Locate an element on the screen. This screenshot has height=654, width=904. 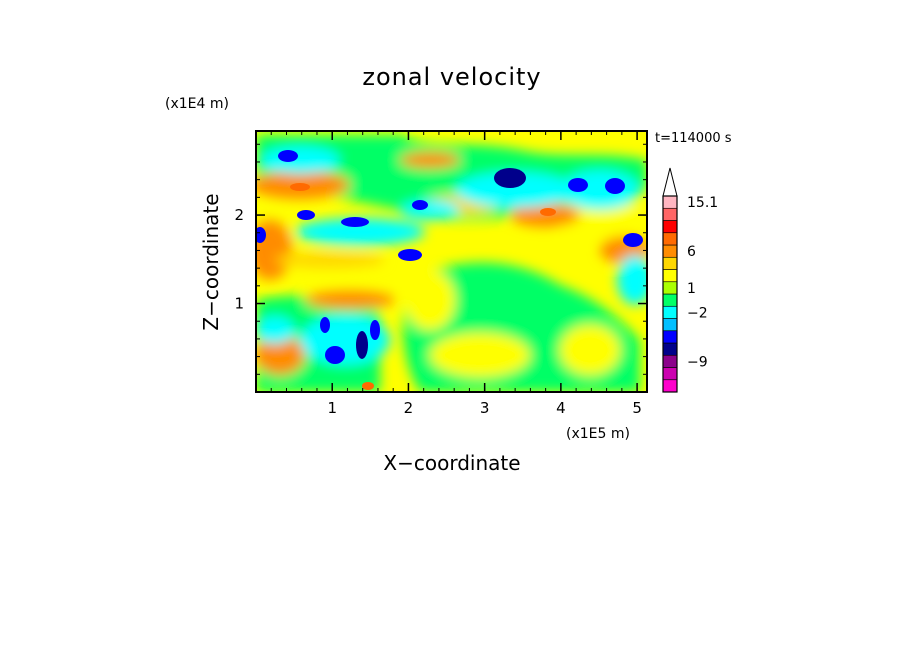
y-scale-label: (x1E4 m) is located at coordinates (197, 104).